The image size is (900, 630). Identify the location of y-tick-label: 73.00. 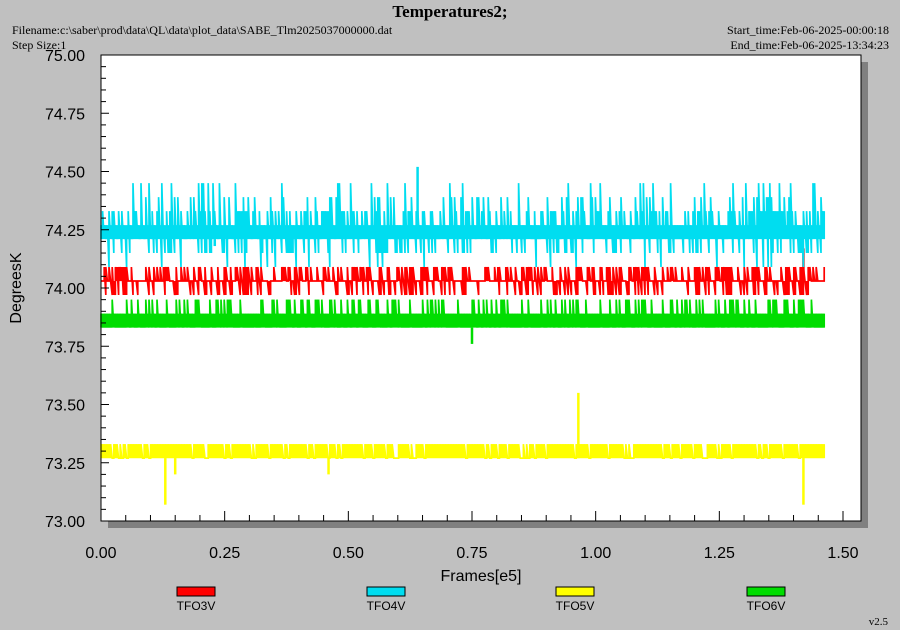
(65, 522).